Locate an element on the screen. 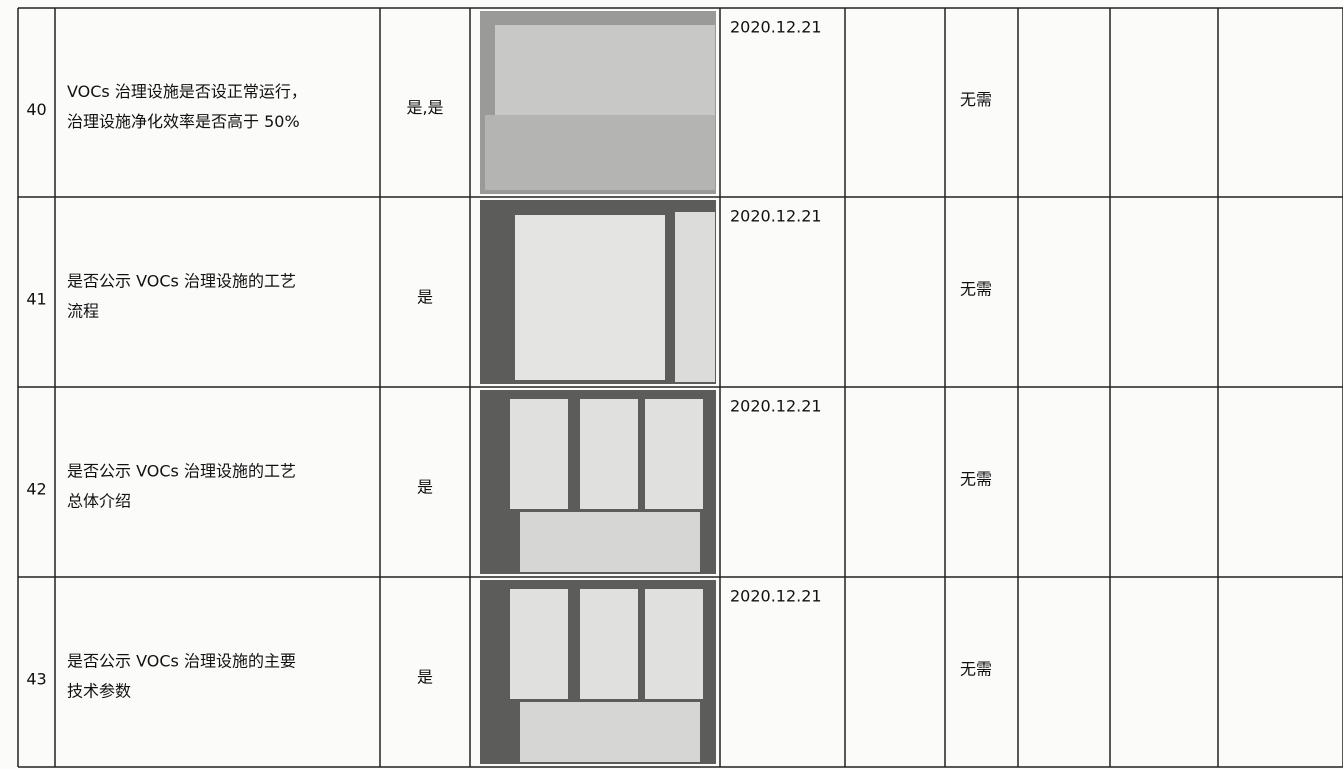 The width and height of the screenshot is (1343, 769). row-number: 41 is located at coordinates (36, 299).